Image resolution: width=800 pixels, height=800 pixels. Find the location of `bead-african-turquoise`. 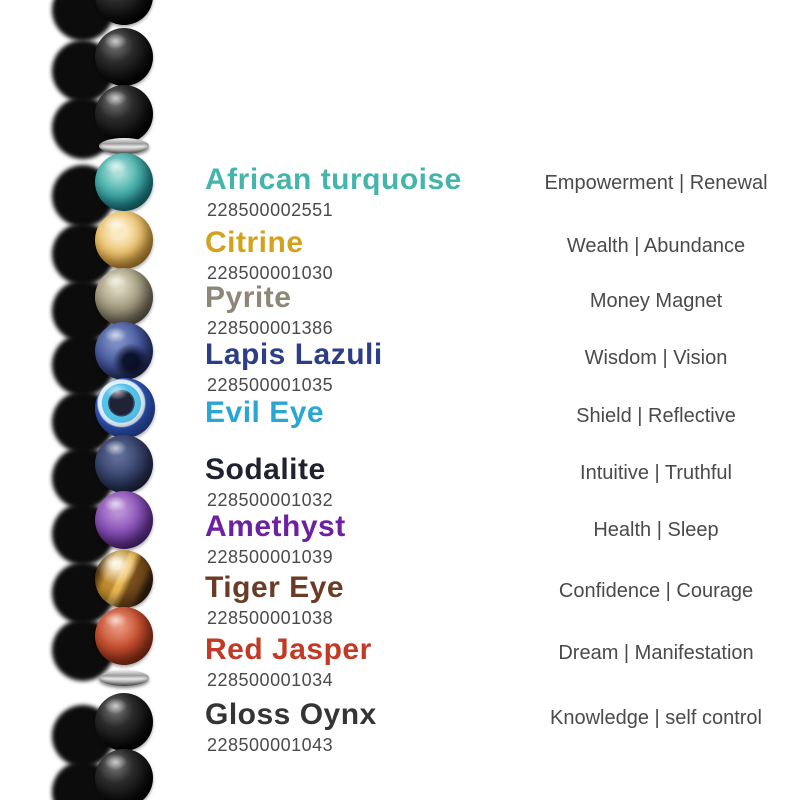

bead-african-turquoise is located at coordinates (124, 182).